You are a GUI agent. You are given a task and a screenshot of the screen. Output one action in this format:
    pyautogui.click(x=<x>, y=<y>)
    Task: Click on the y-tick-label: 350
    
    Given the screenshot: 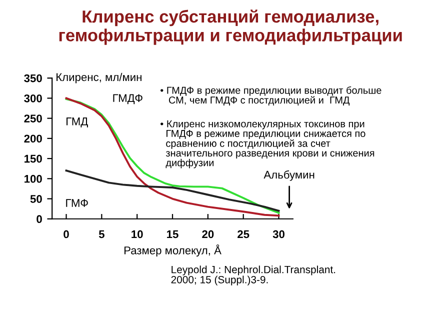 What is the action you would take?
    pyautogui.click(x=33, y=78)
    